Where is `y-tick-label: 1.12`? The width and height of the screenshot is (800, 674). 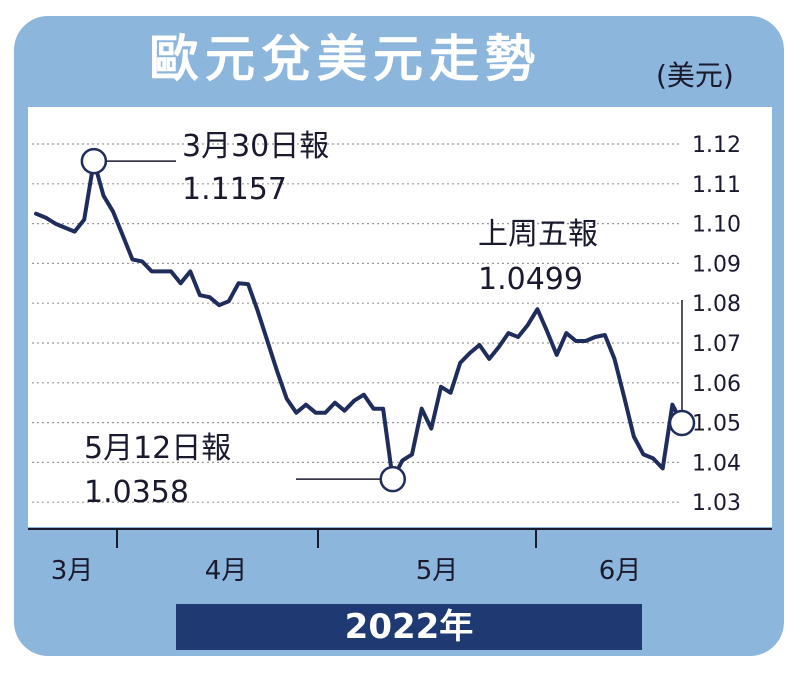
y-tick-label: 1.12 is located at coordinates (716, 145).